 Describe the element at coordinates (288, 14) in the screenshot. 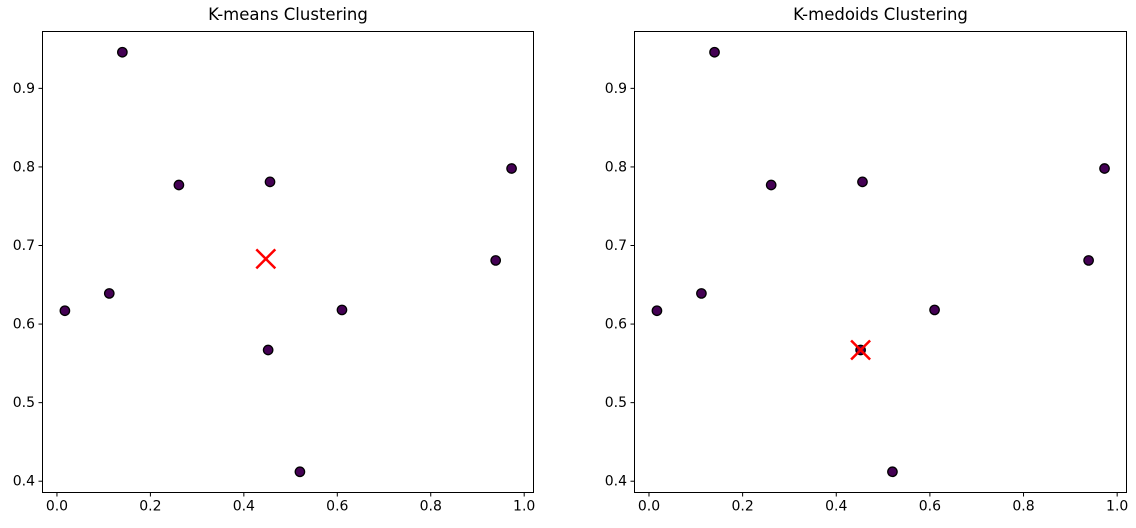

I see `kmeans-plot-title: K-means Clustering` at that location.